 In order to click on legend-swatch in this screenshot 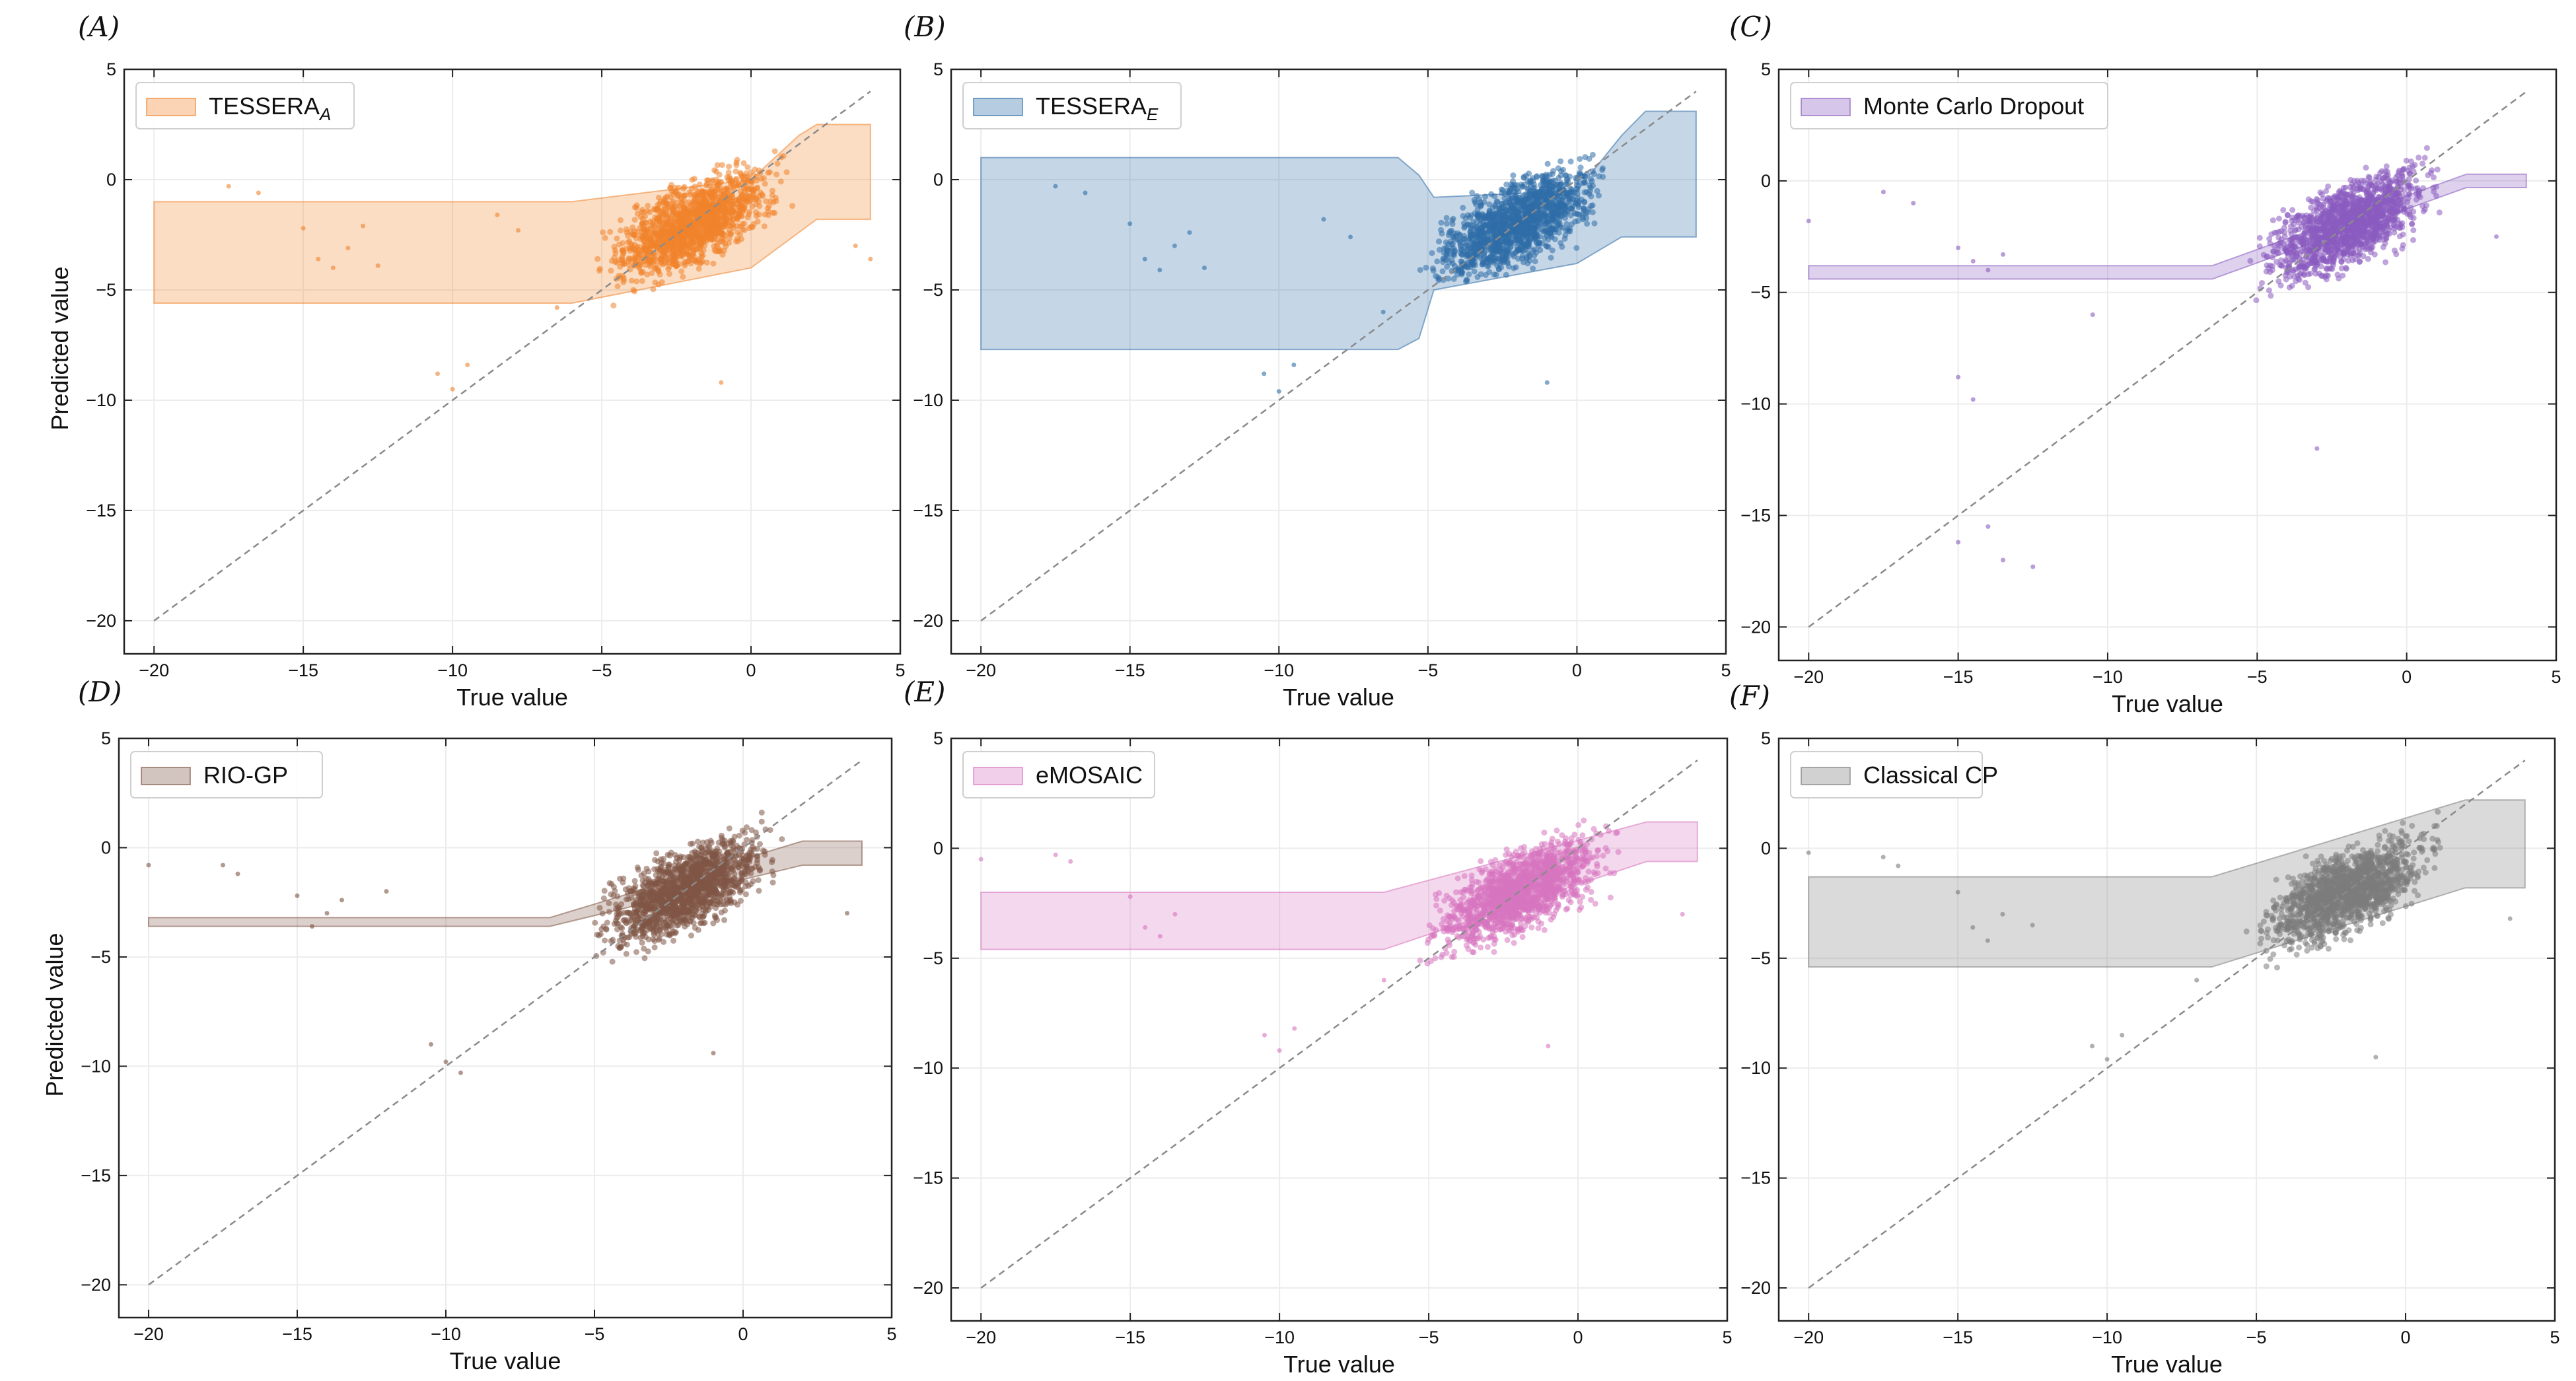, I will do `click(998, 107)`.